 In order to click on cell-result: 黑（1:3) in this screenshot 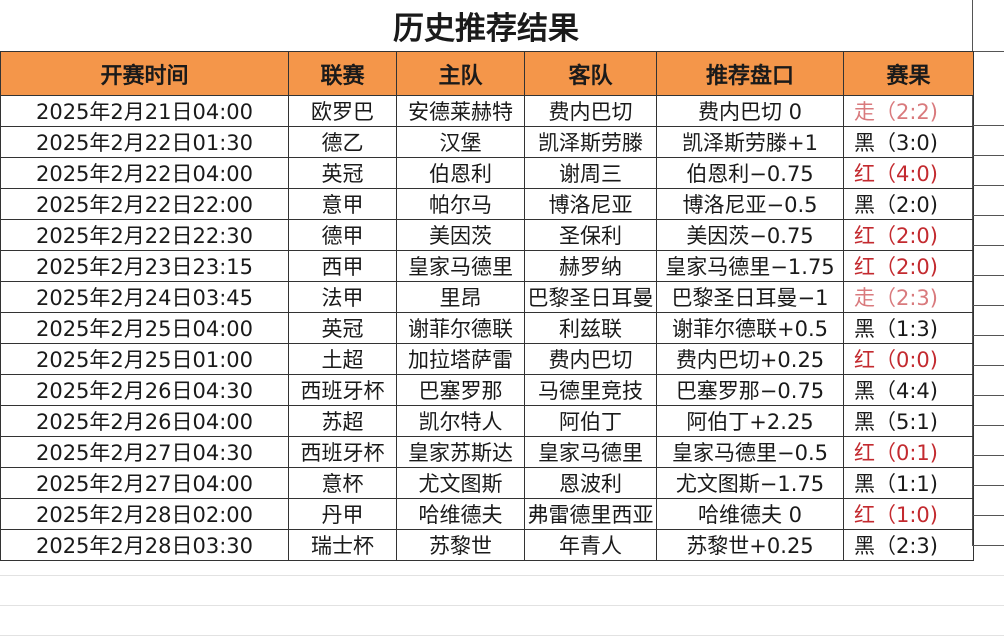, I will do `click(908, 328)`.